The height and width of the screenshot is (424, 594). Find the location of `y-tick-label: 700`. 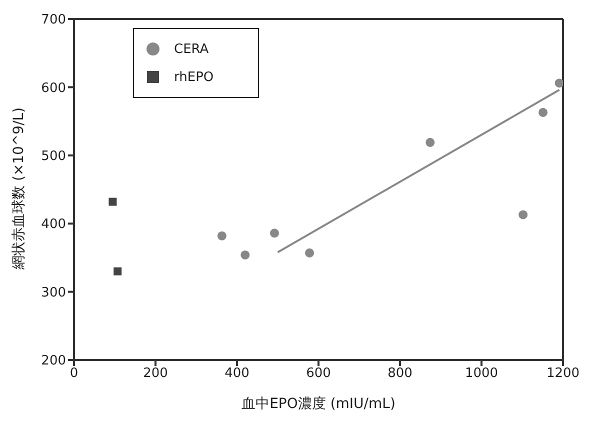

y-tick-label: 700 is located at coordinates (53, 20).